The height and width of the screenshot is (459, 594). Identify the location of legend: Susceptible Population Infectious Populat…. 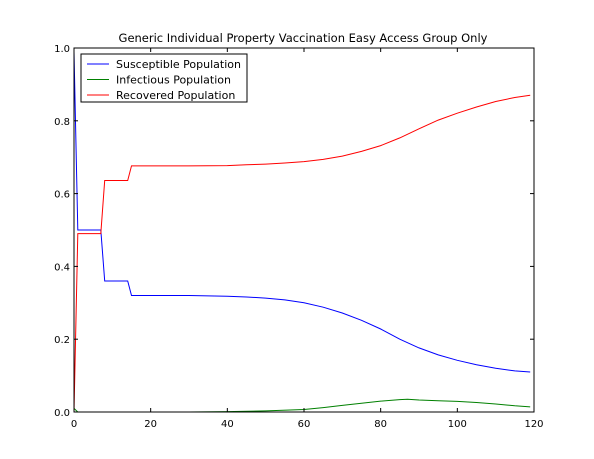
(164, 78).